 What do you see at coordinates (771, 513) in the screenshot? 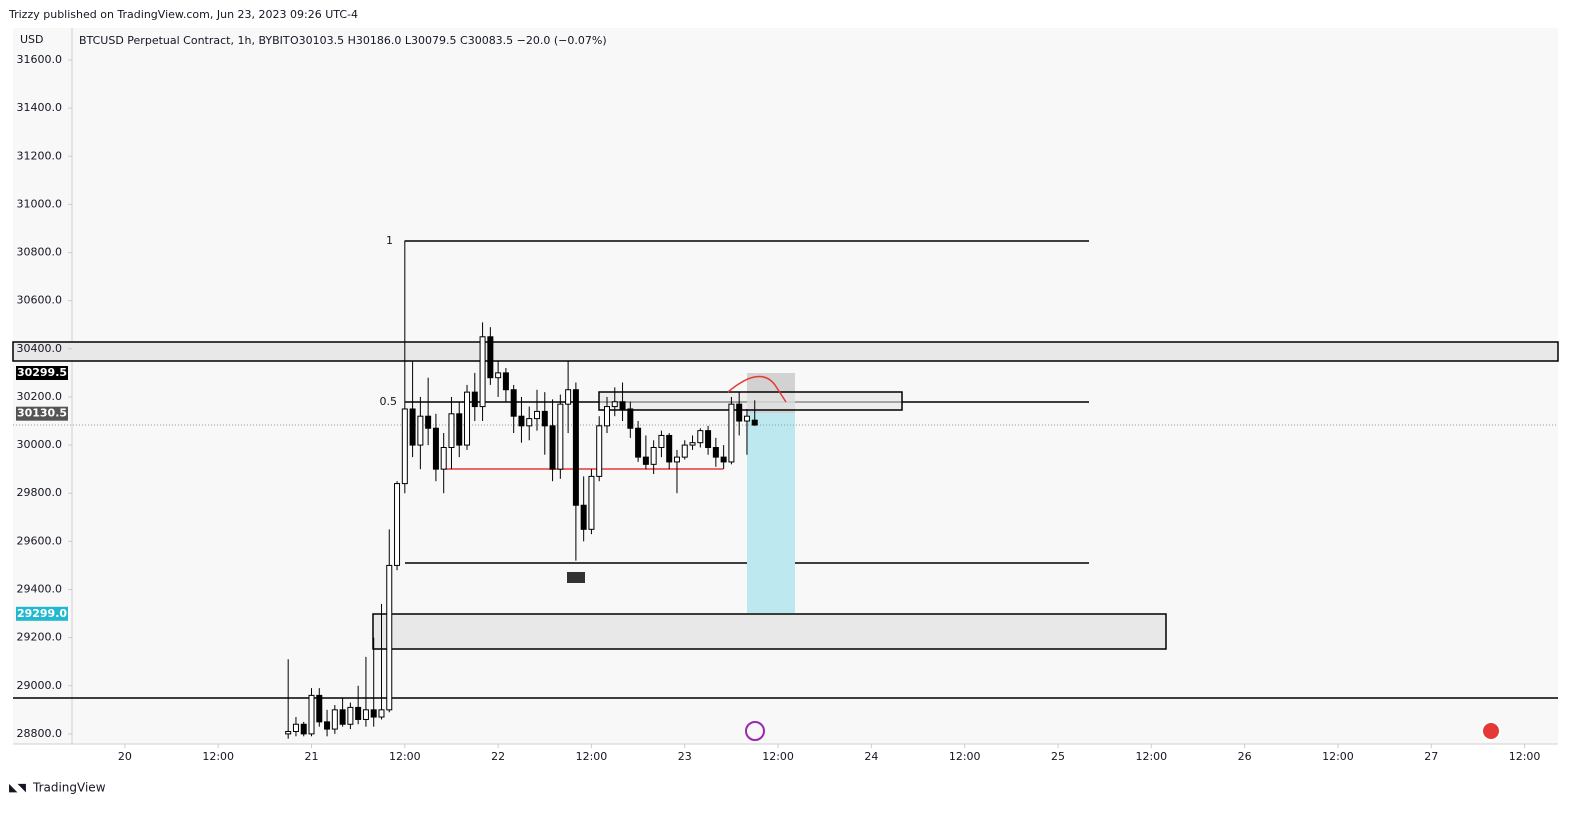
I see `target-zone` at bounding box center [771, 513].